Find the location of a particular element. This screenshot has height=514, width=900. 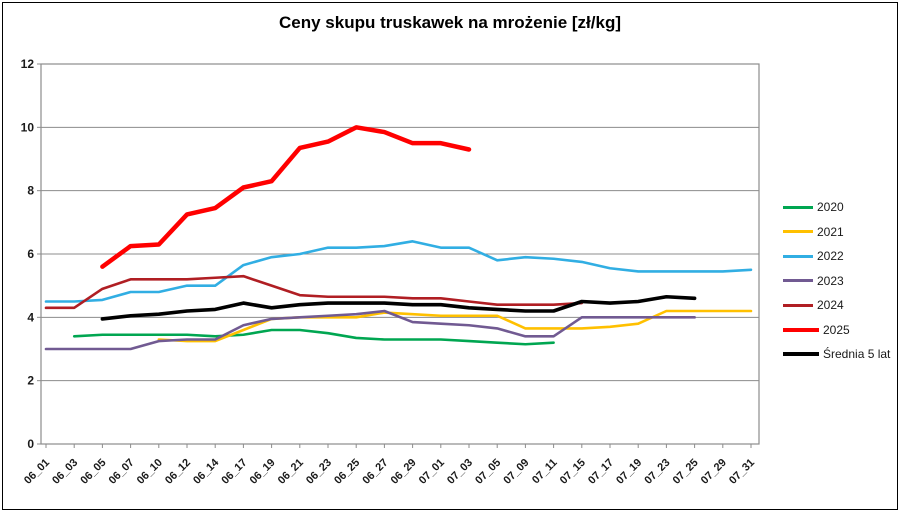

legend-item-2023: 2023 is located at coordinates (836, 281).